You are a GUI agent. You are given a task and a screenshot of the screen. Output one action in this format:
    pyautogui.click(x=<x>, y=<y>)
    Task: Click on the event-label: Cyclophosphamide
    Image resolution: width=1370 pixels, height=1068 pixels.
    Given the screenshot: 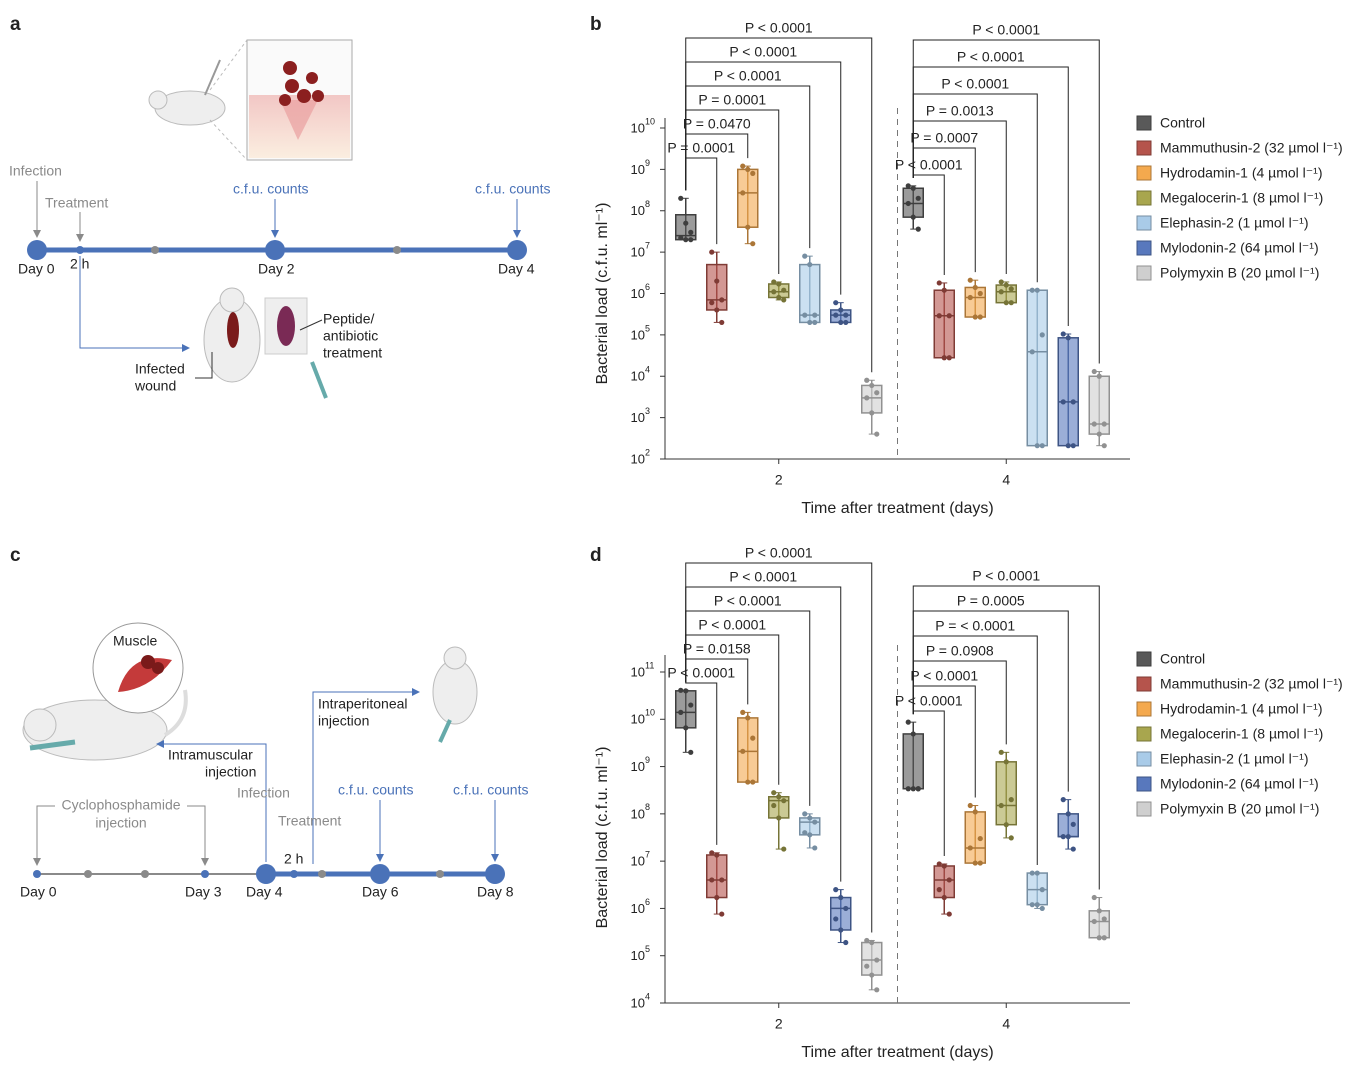 What is the action you would take?
    pyautogui.click(x=120, y=805)
    